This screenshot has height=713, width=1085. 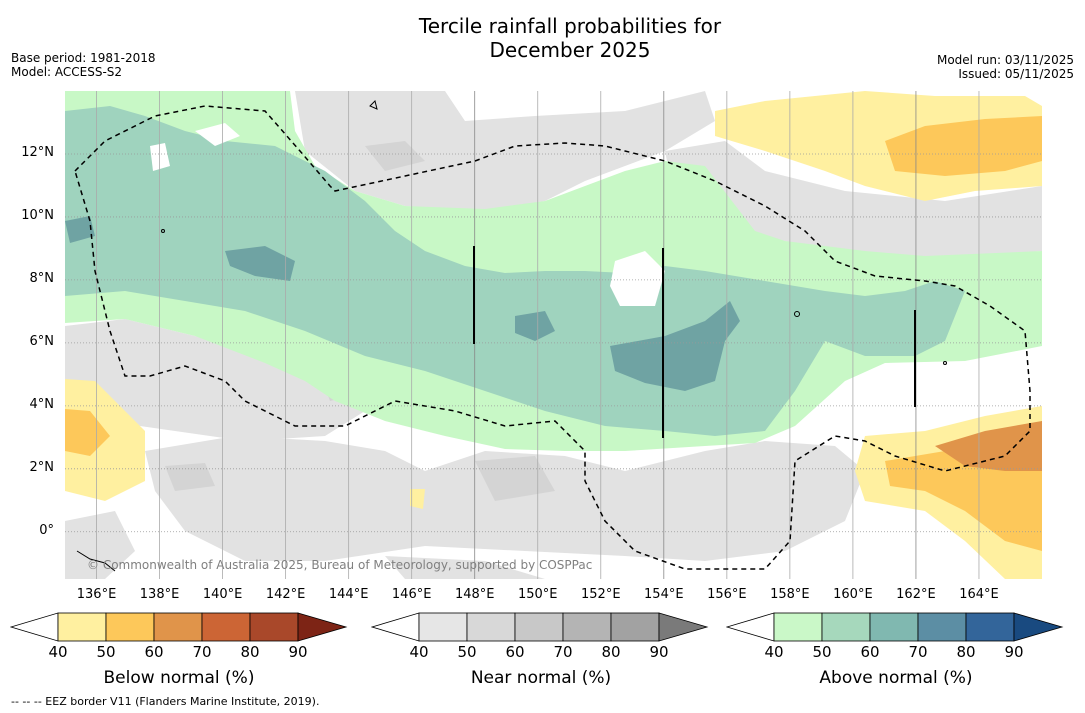 I want to click on lat-tick-label: 12°N, so click(x=37, y=152).